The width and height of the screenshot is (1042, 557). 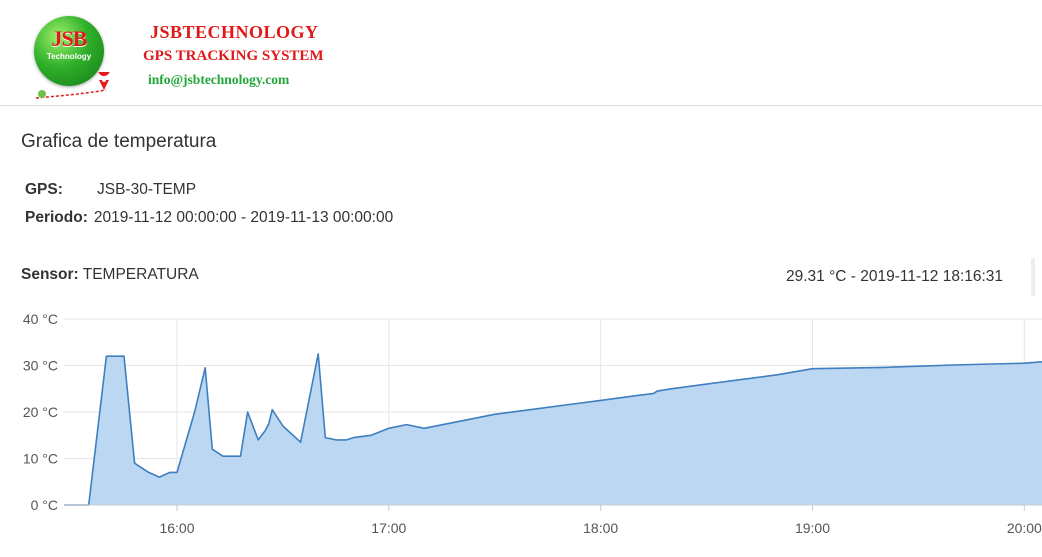 What do you see at coordinates (72, 85) in the screenshot?
I see `map-pin-icon` at bounding box center [72, 85].